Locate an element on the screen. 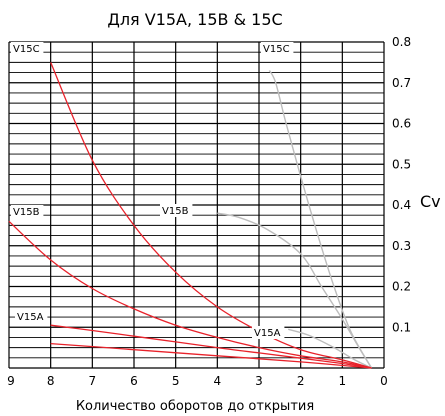 The image size is (445, 416). y-tick-label: 0.4 is located at coordinates (401, 205).